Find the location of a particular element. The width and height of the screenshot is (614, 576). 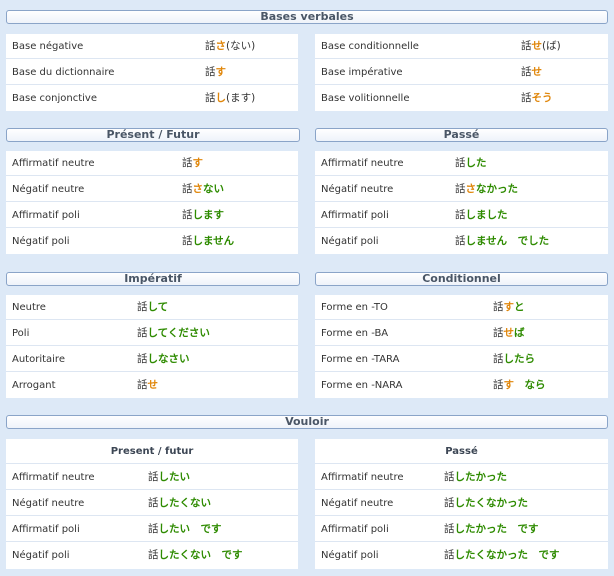

row-value: 話したい です is located at coordinates (185, 529).